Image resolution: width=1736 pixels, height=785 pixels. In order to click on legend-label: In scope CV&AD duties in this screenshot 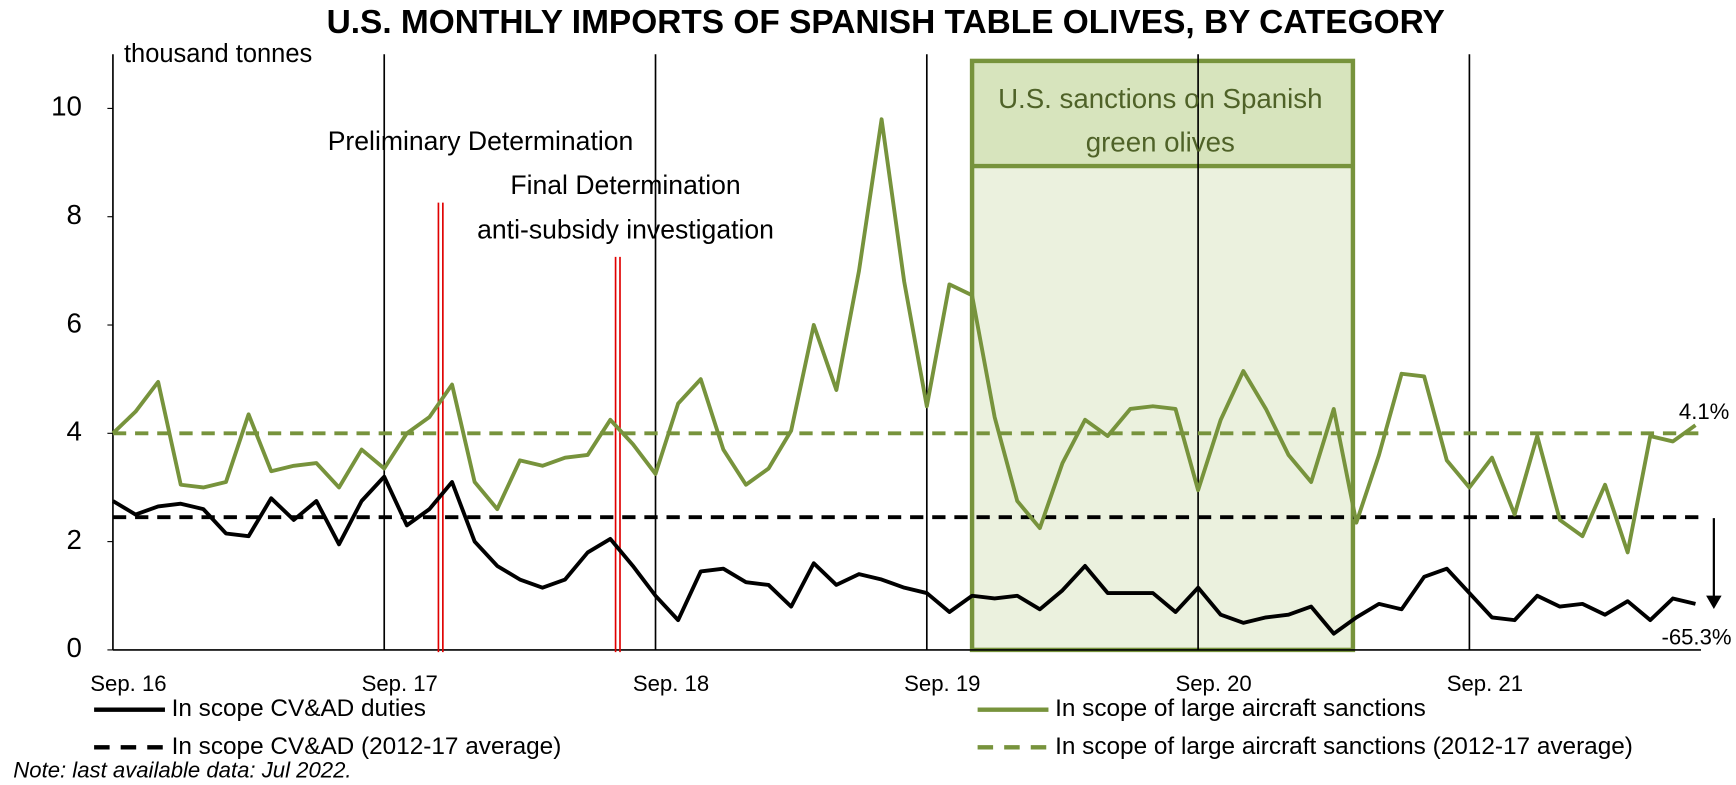, I will do `click(299, 708)`.